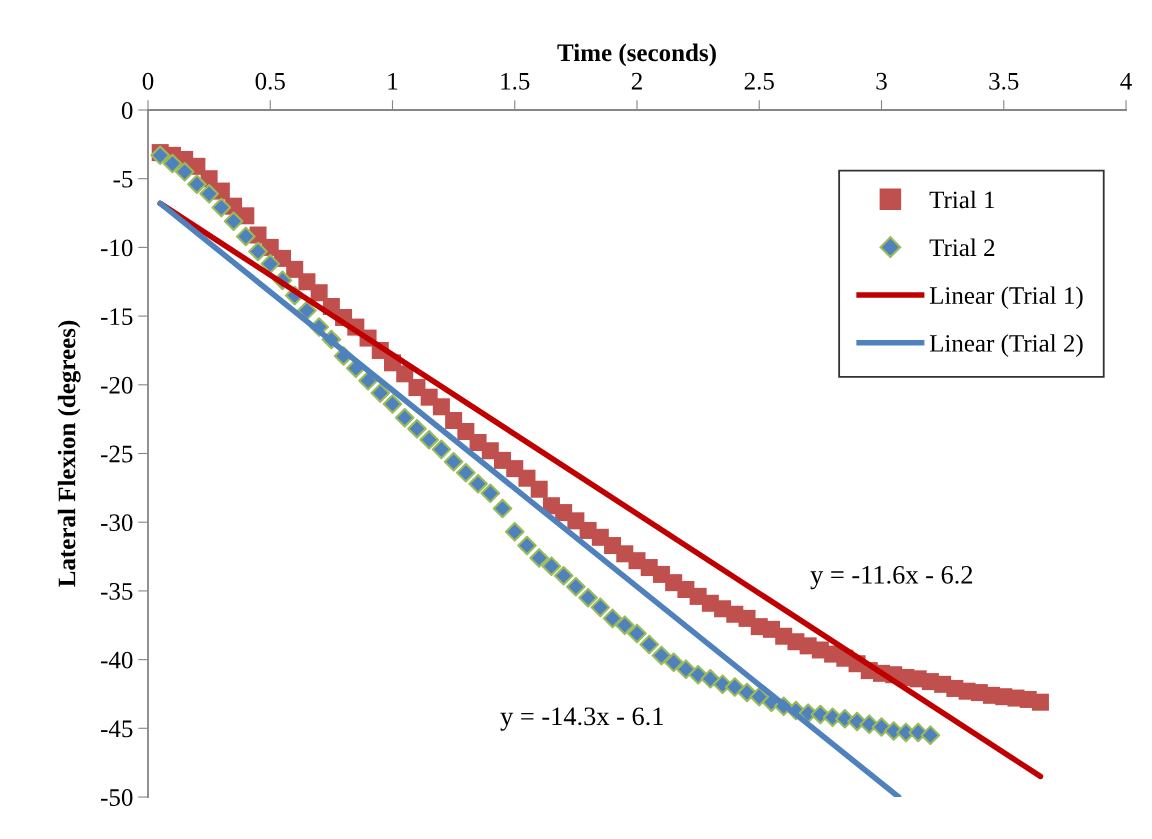 The image size is (1152, 839). Describe the element at coordinates (1126, 81) in the screenshot. I see `x-tick-label: 4` at that location.